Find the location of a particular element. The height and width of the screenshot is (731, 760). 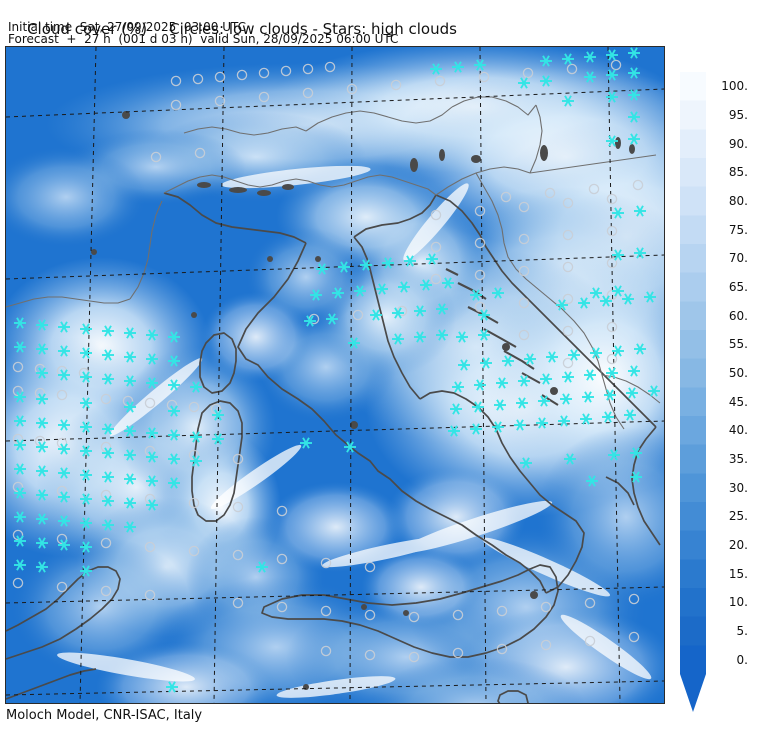

colorbar-tick-80: 80. is located at coordinates (738, 201).